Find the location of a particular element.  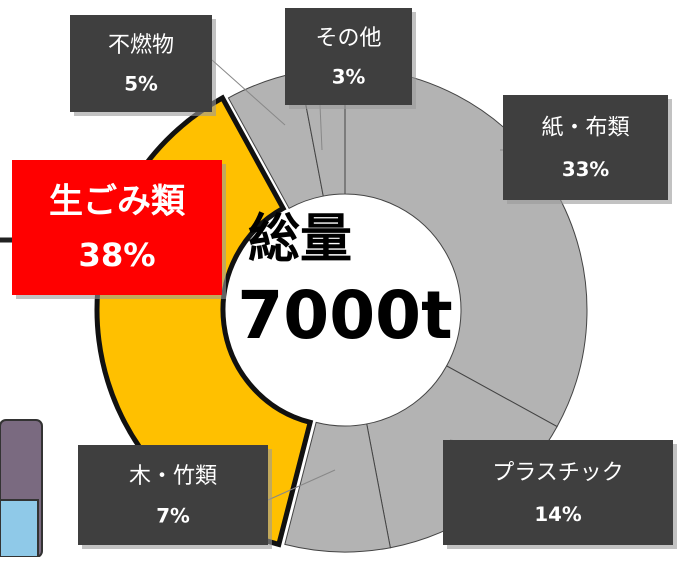

category-label: 生ごみ類 is located at coordinates (117, 202).